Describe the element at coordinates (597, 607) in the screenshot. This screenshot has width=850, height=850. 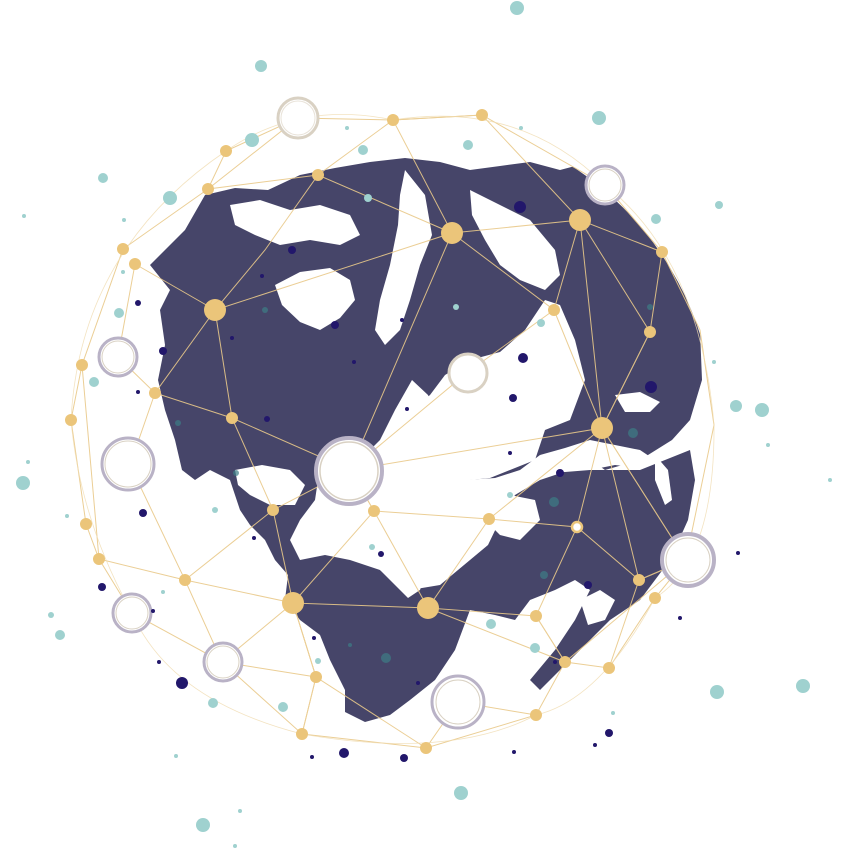
I see `mozambique-channel` at that location.